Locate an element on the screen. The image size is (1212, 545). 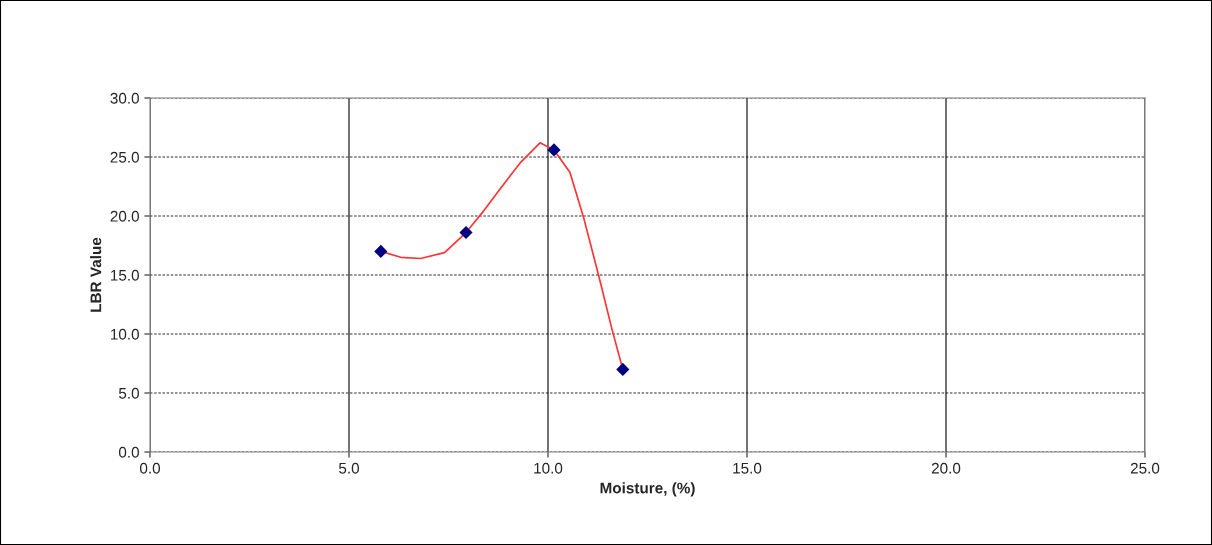
x-tick-label: 0.0 is located at coordinates (150, 468).